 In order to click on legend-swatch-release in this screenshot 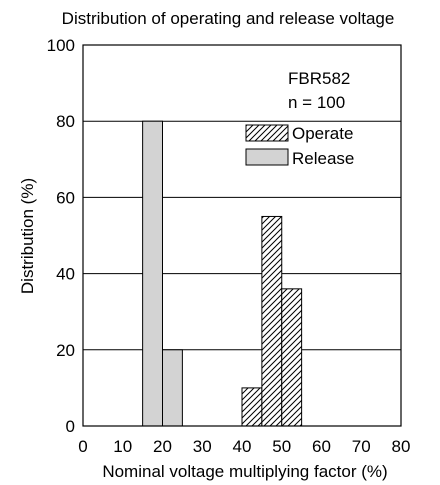, I will do `click(267, 157)`.